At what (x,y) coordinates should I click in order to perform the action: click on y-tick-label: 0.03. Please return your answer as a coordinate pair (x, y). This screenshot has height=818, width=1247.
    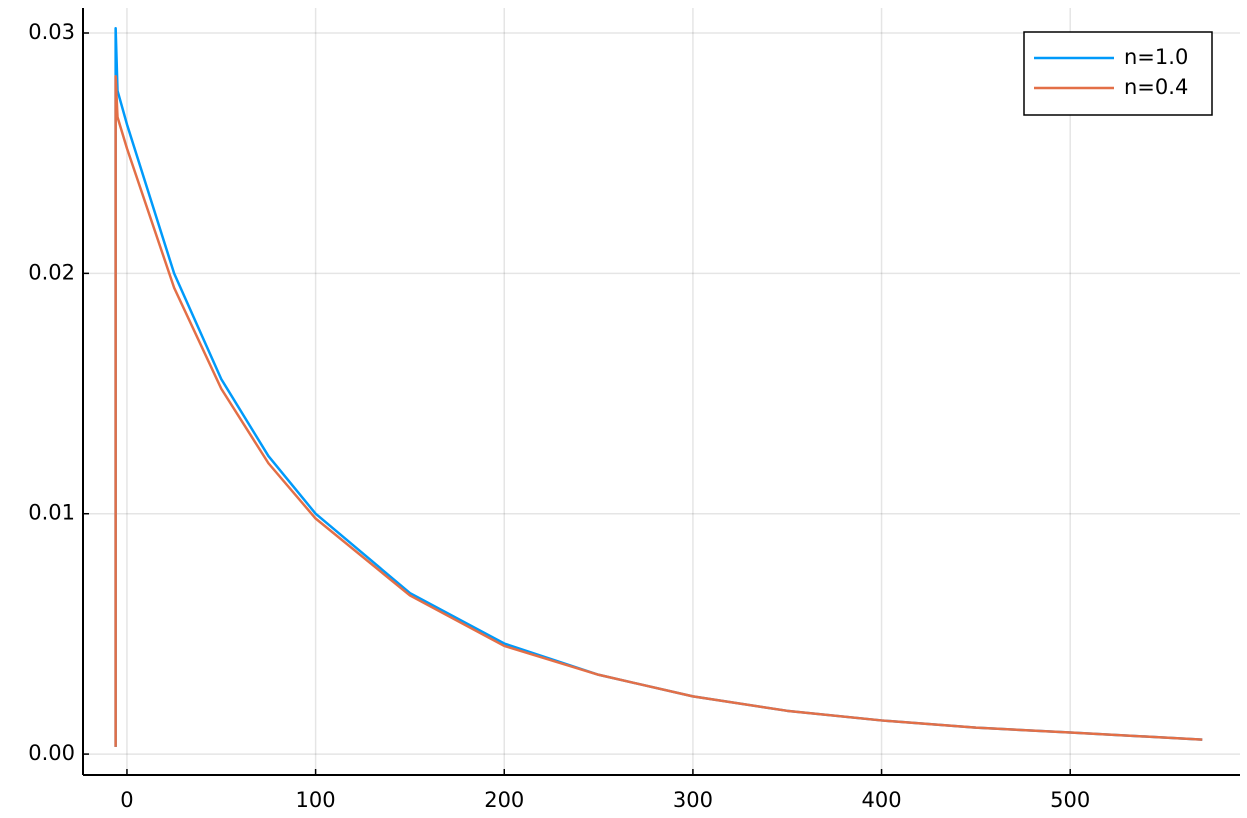
    Looking at the image, I should click on (51, 32).